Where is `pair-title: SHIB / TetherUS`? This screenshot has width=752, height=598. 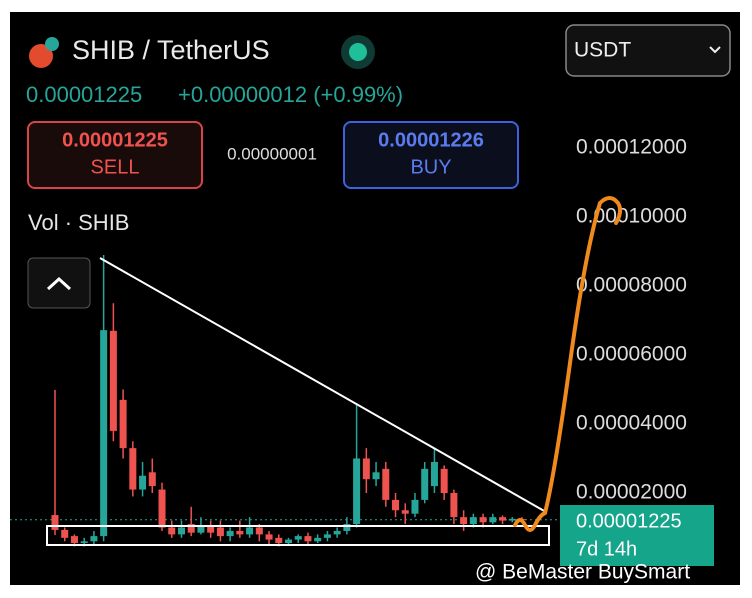 pair-title: SHIB / TetherUS is located at coordinates (171, 50).